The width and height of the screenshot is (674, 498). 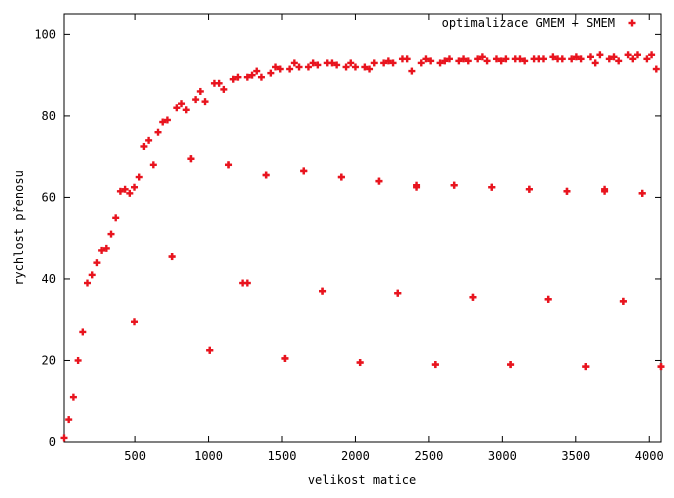 What do you see at coordinates (52, 442) in the screenshot?
I see `y-tick-label: 0` at bounding box center [52, 442].